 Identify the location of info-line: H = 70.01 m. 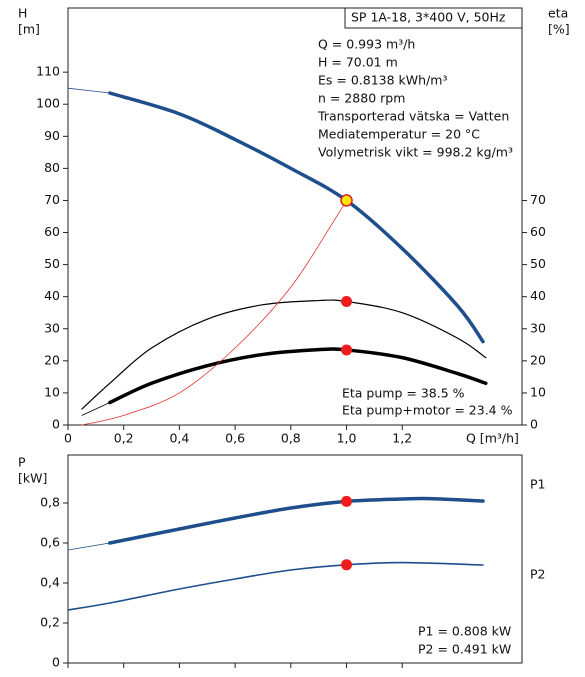
(358, 62).